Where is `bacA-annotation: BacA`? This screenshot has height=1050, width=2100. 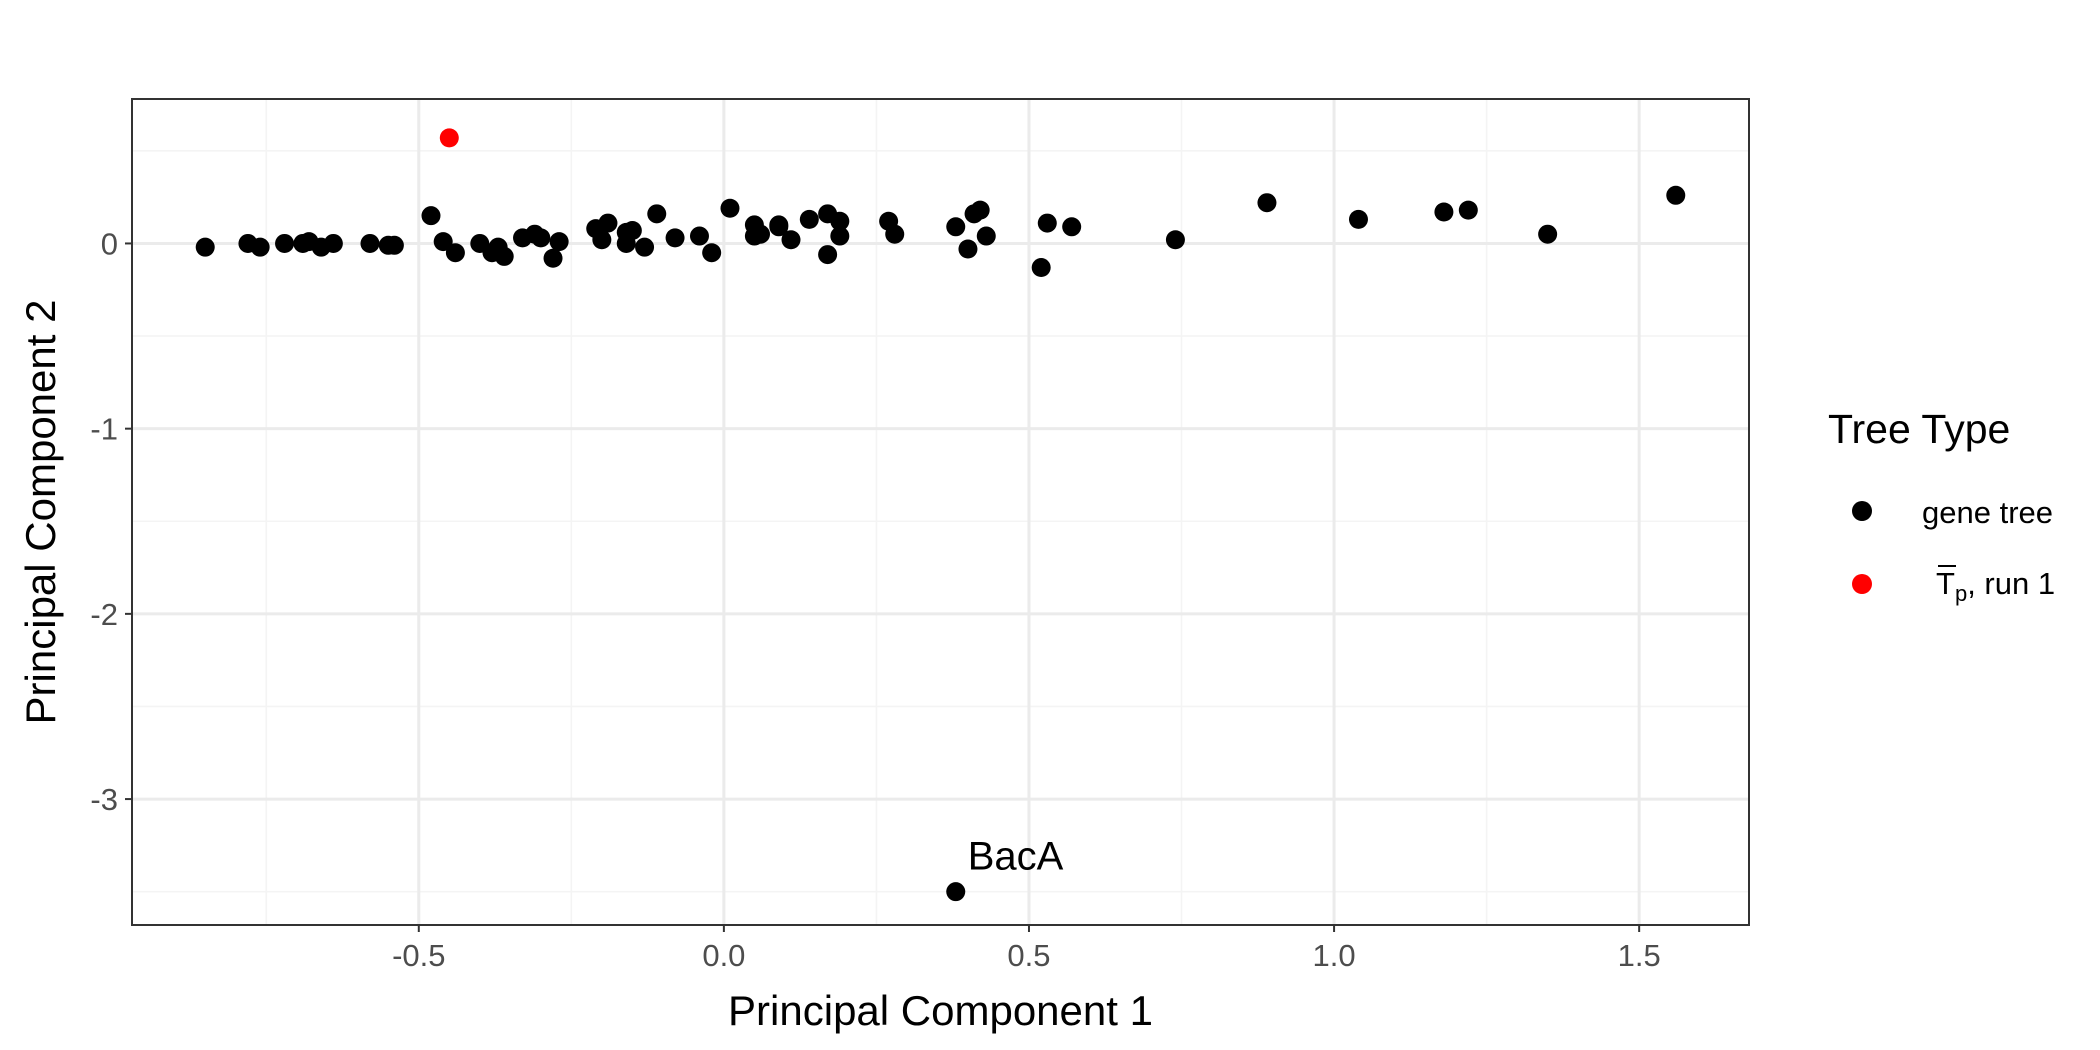 bacA-annotation: BacA is located at coordinates (1016, 857).